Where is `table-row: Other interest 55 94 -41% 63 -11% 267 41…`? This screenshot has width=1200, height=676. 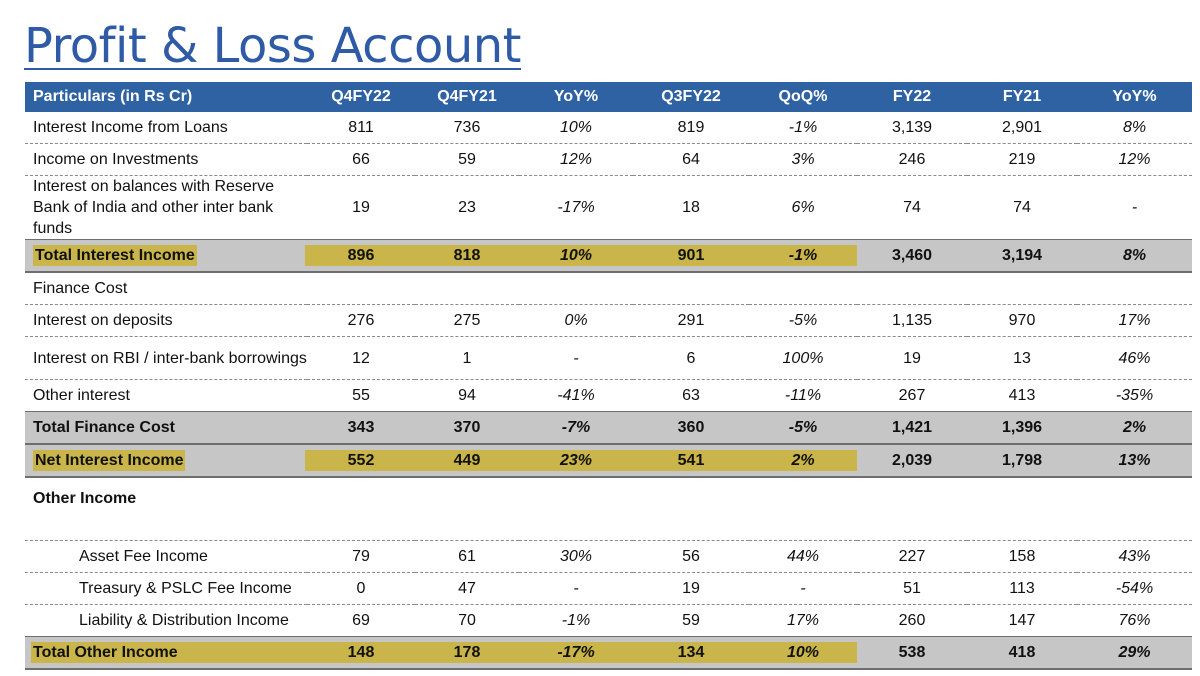 table-row: Other interest 55 94 -41% 63 -11% 267 41… is located at coordinates (608, 395).